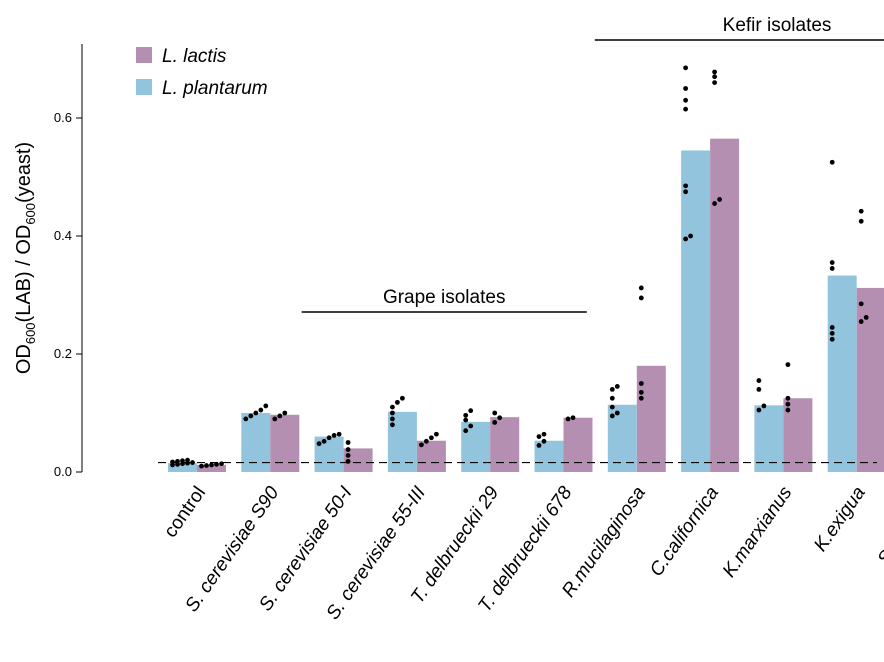  What do you see at coordinates (777, 25) in the screenshot?
I see `group-label: Kefir isolates` at bounding box center [777, 25].